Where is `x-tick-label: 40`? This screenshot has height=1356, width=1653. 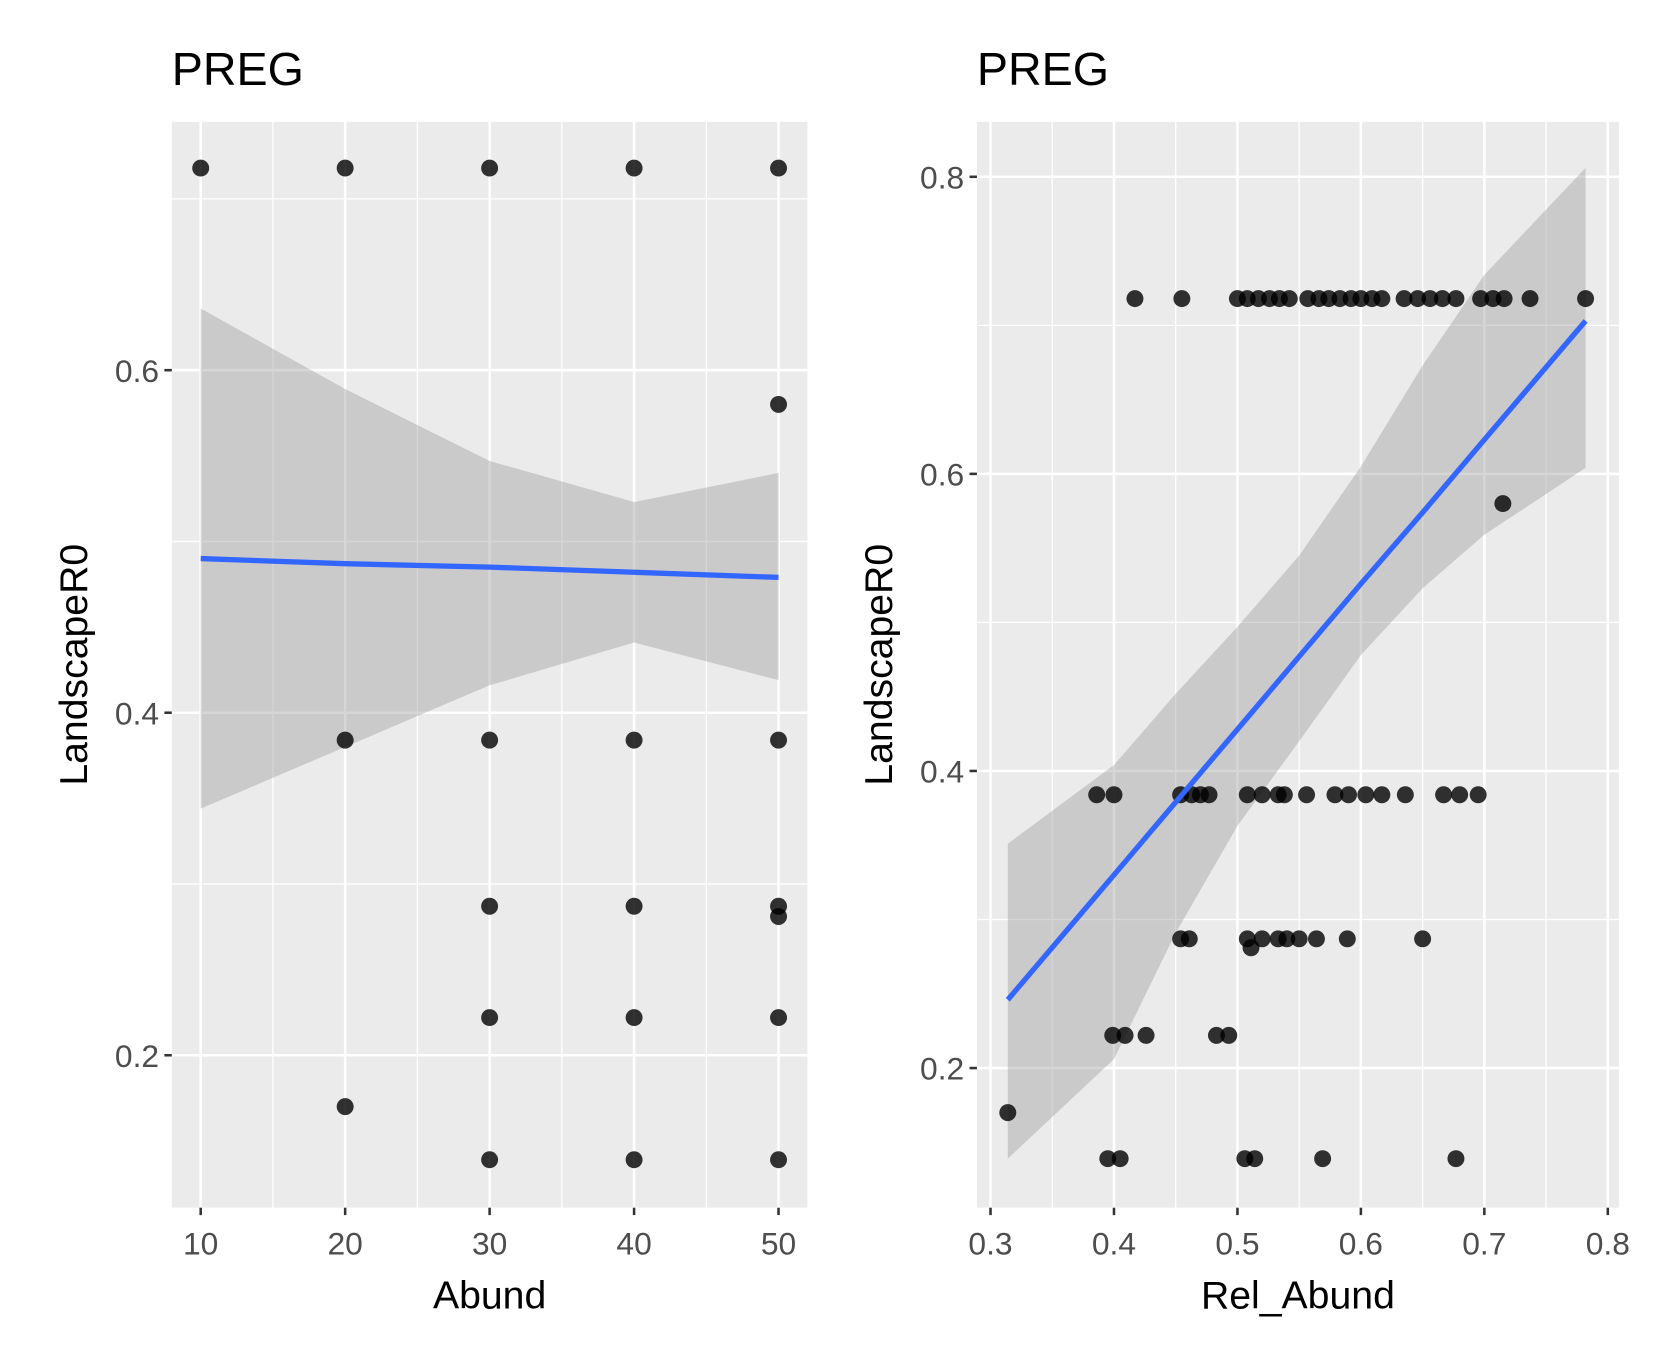
x-tick-label: 40 is located at coordinates (633, 1243).